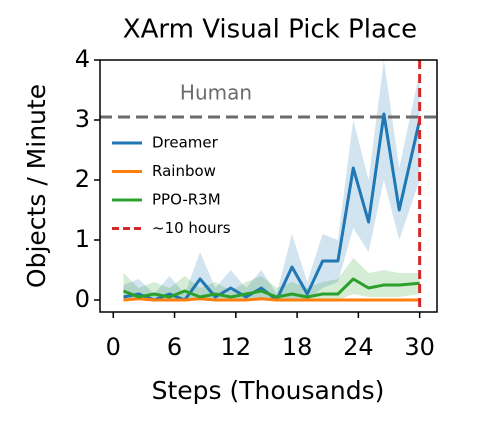 This screenshot has height=427, width=481. What do you see at coordinates (82, 179) in the screenshot?
I see `y-tick-label: 2` at bounding box center [82, 179].